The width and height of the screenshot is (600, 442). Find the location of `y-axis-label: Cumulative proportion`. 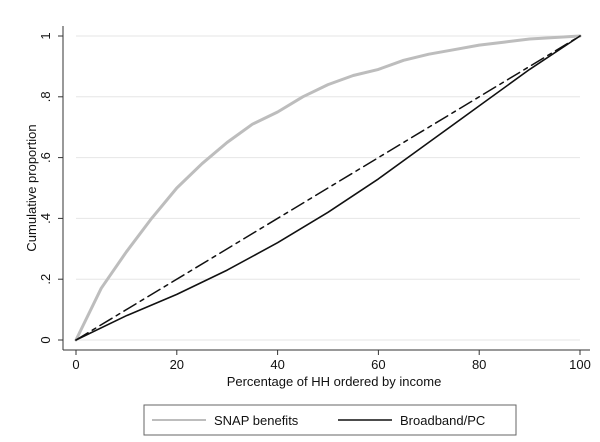

y-axis-label: Cumulative proportion is located at coordinates (31, 187).